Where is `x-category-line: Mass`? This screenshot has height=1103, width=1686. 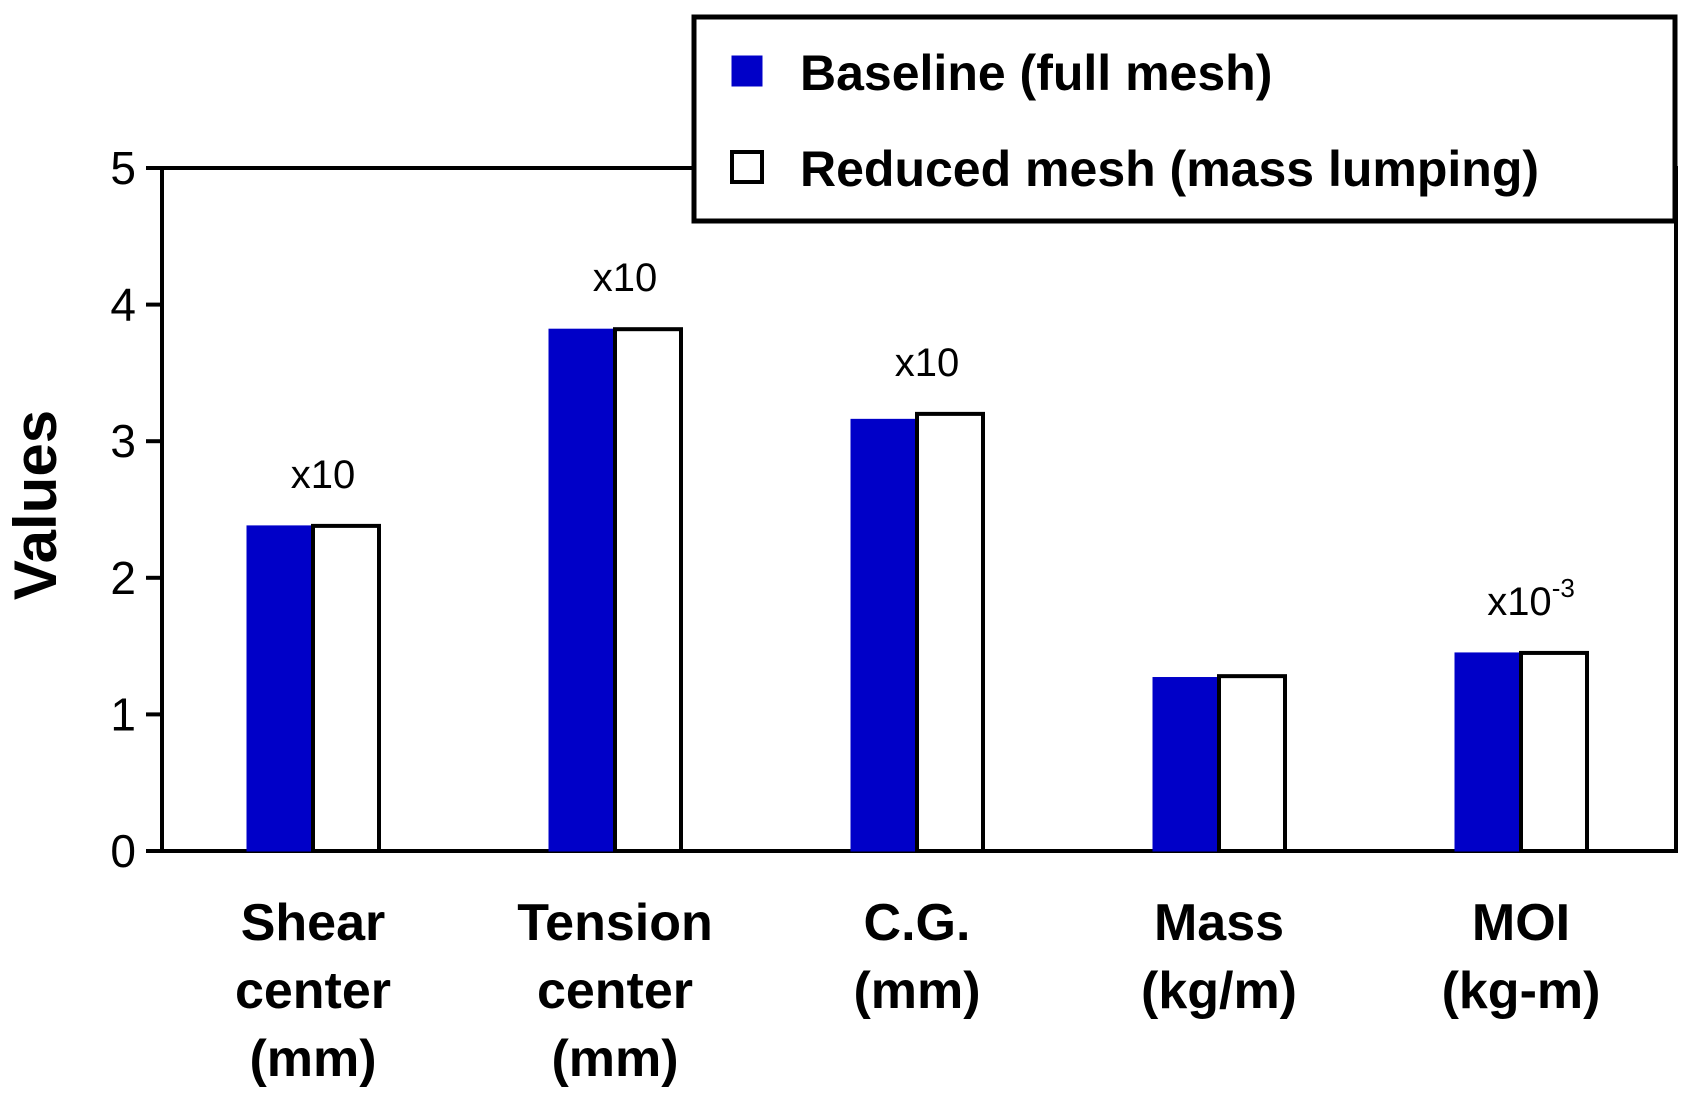
x-category-line: Mass is located at coordinates (1219, 923).